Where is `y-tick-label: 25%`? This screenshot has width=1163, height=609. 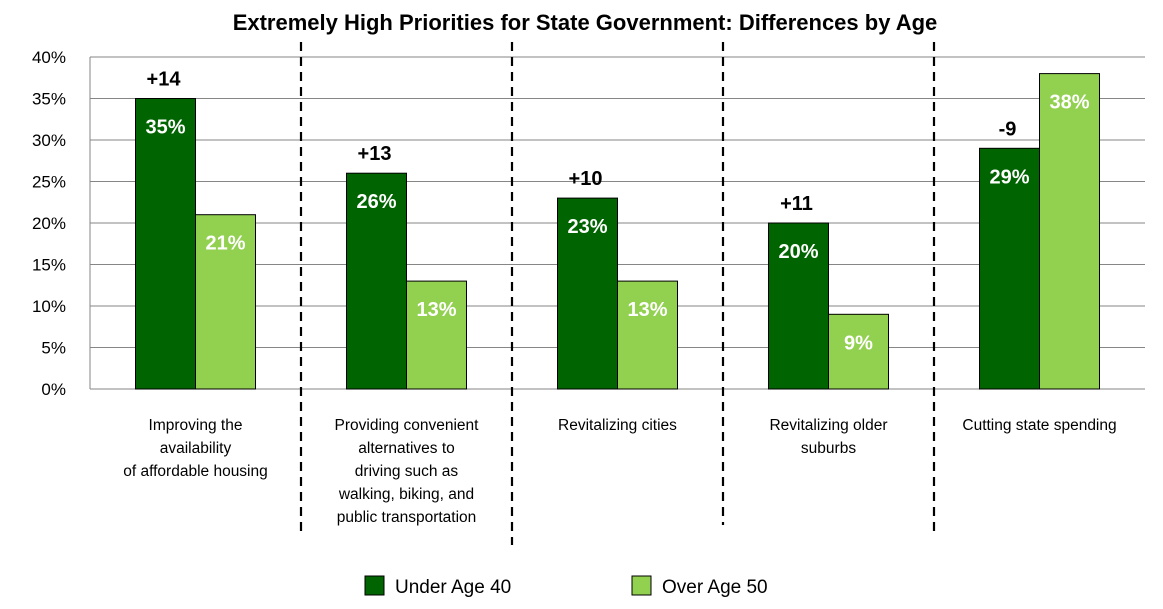
y-tick-label: 25% is located at coordinates (49, 182).